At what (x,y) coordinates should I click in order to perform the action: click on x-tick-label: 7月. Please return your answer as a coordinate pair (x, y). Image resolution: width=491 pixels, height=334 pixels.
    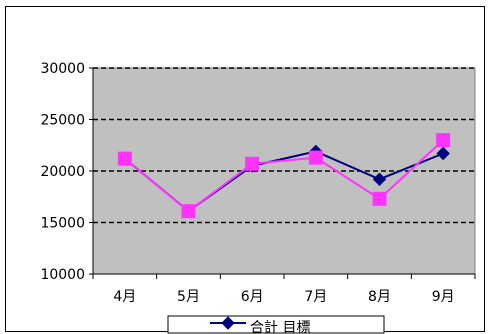
    Looking at the image, I should click on (315, 297).